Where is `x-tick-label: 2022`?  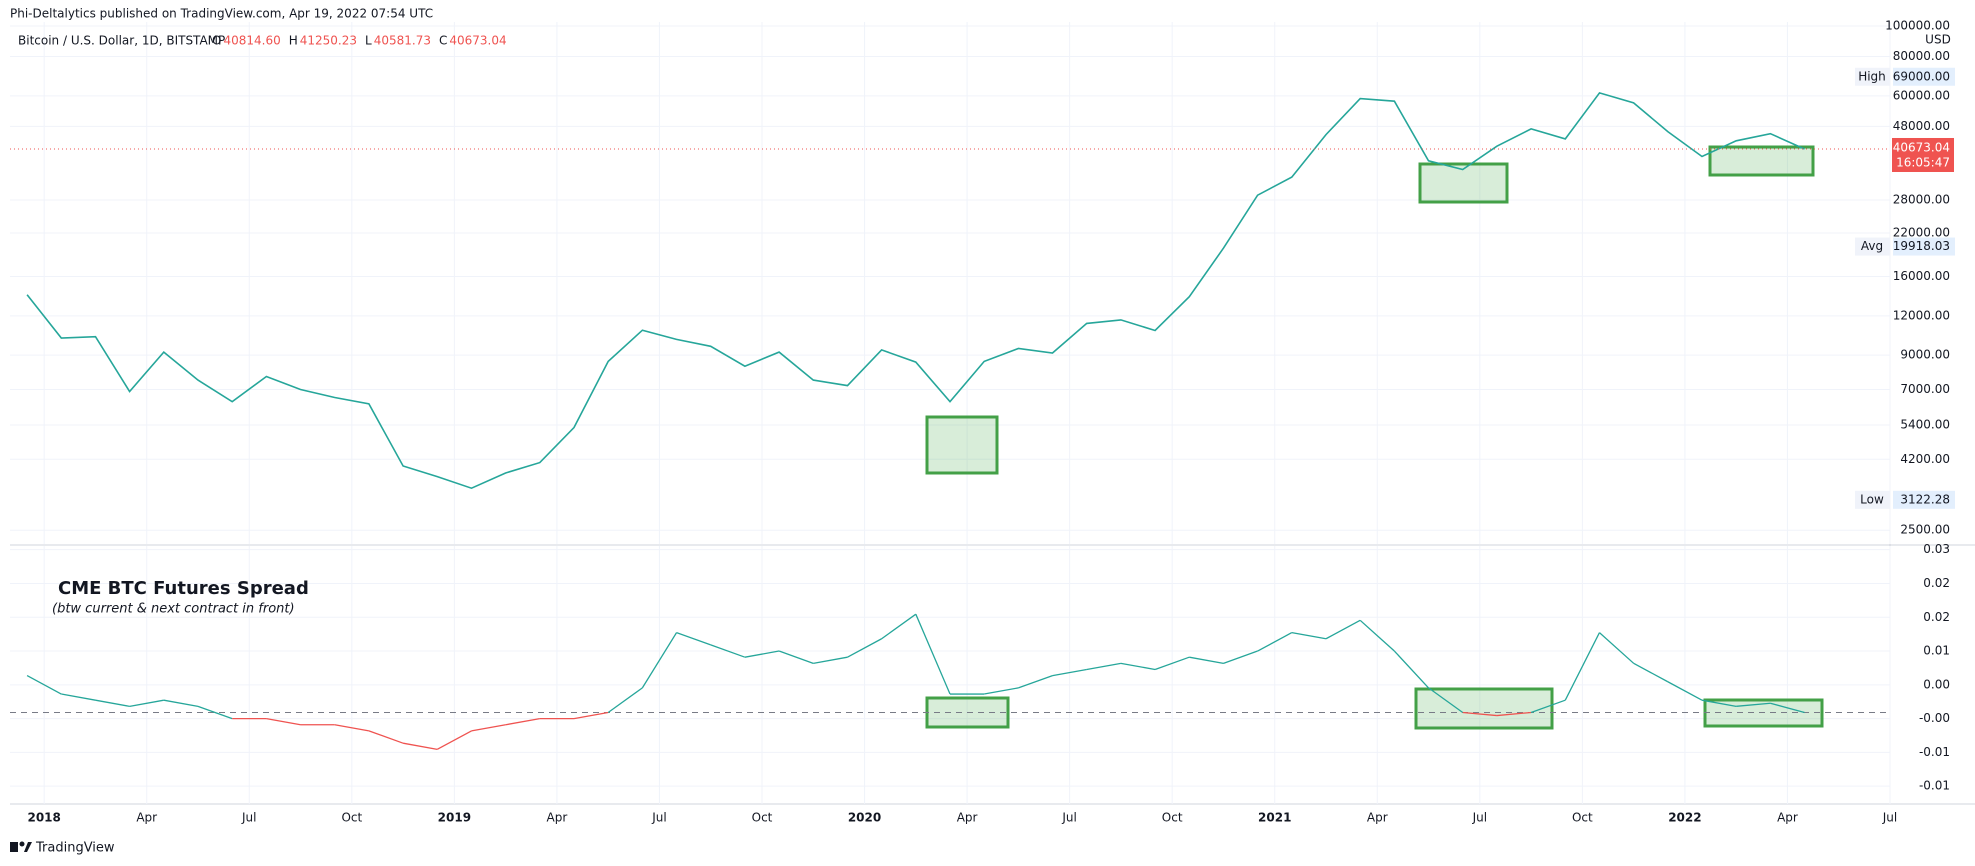
x-tick-label: 2022 is located at coordinates (1684, 818).